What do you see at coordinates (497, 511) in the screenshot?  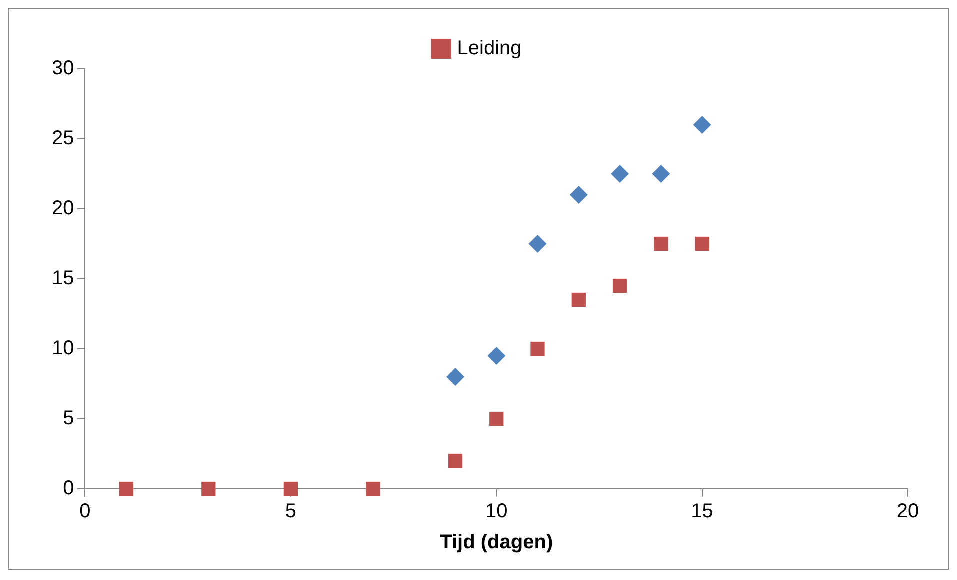 I see `x-tick-label: 10` at bounding box center [497, 511].